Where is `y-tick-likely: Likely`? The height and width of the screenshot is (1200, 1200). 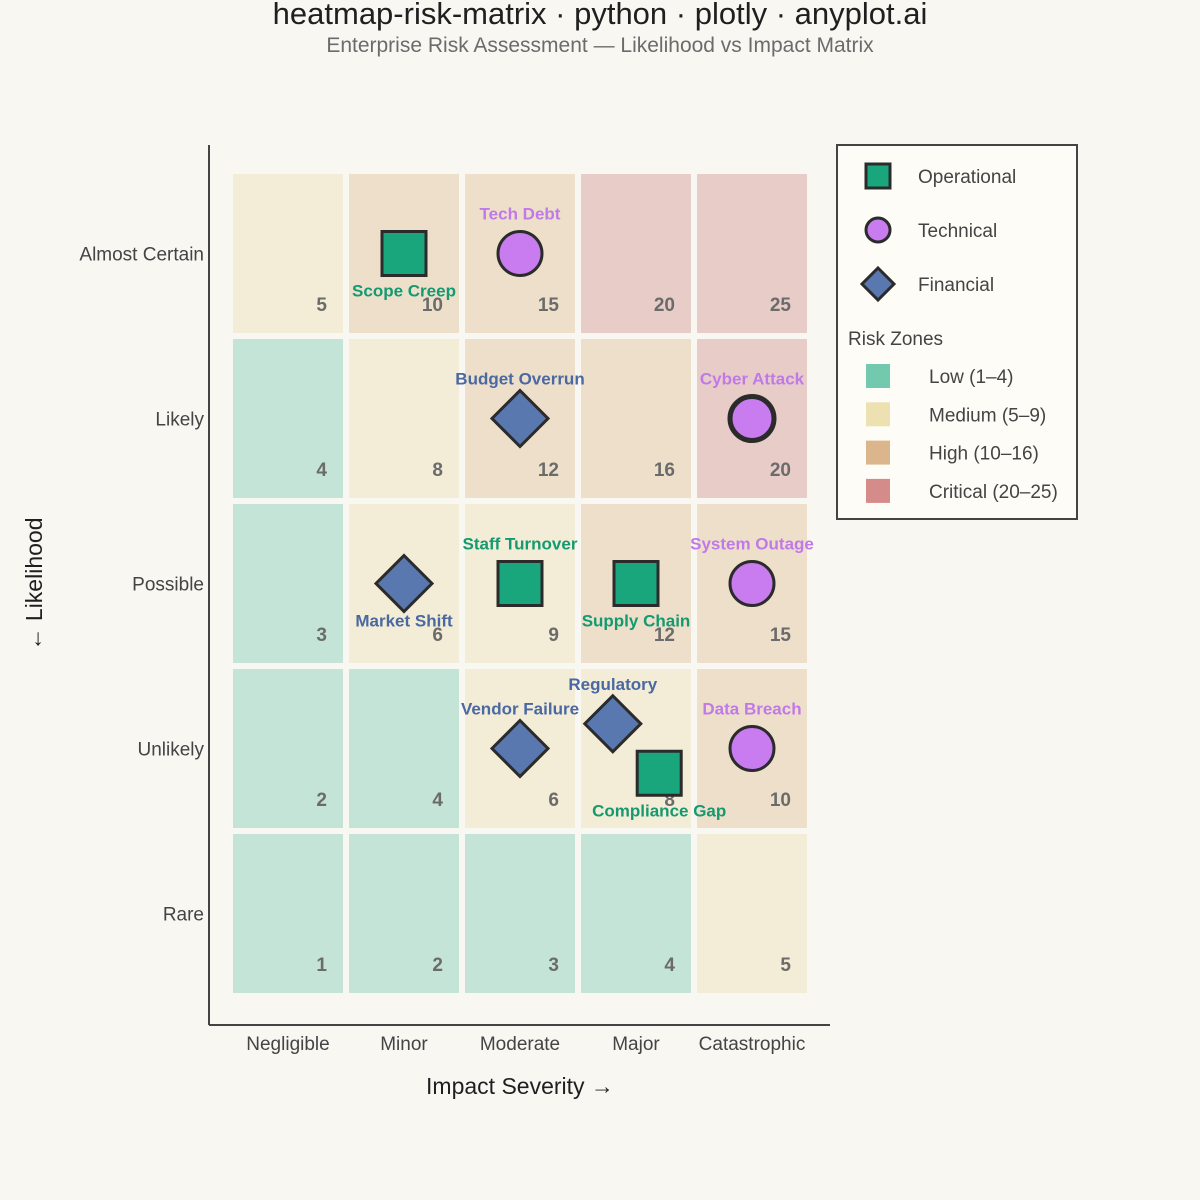
y-tick-likely: Likely is located at coordinates (179, 420).